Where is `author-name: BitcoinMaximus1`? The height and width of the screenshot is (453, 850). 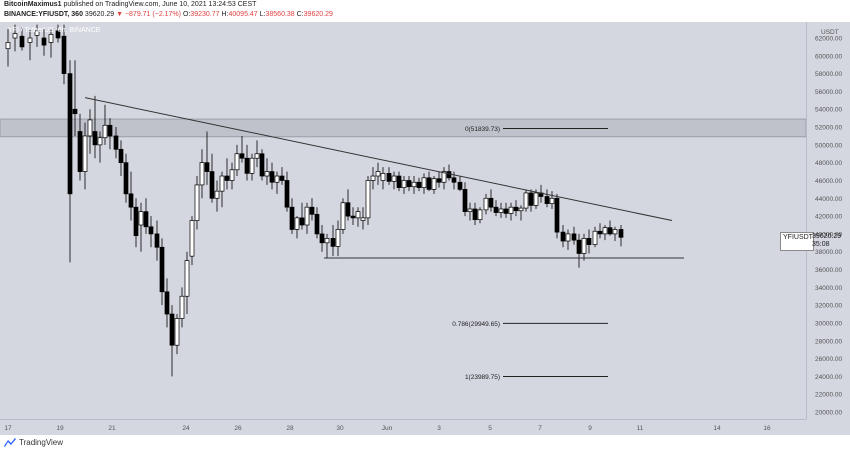 author-name: BitcoinMaximus1 is located at coordinates (33, 4).